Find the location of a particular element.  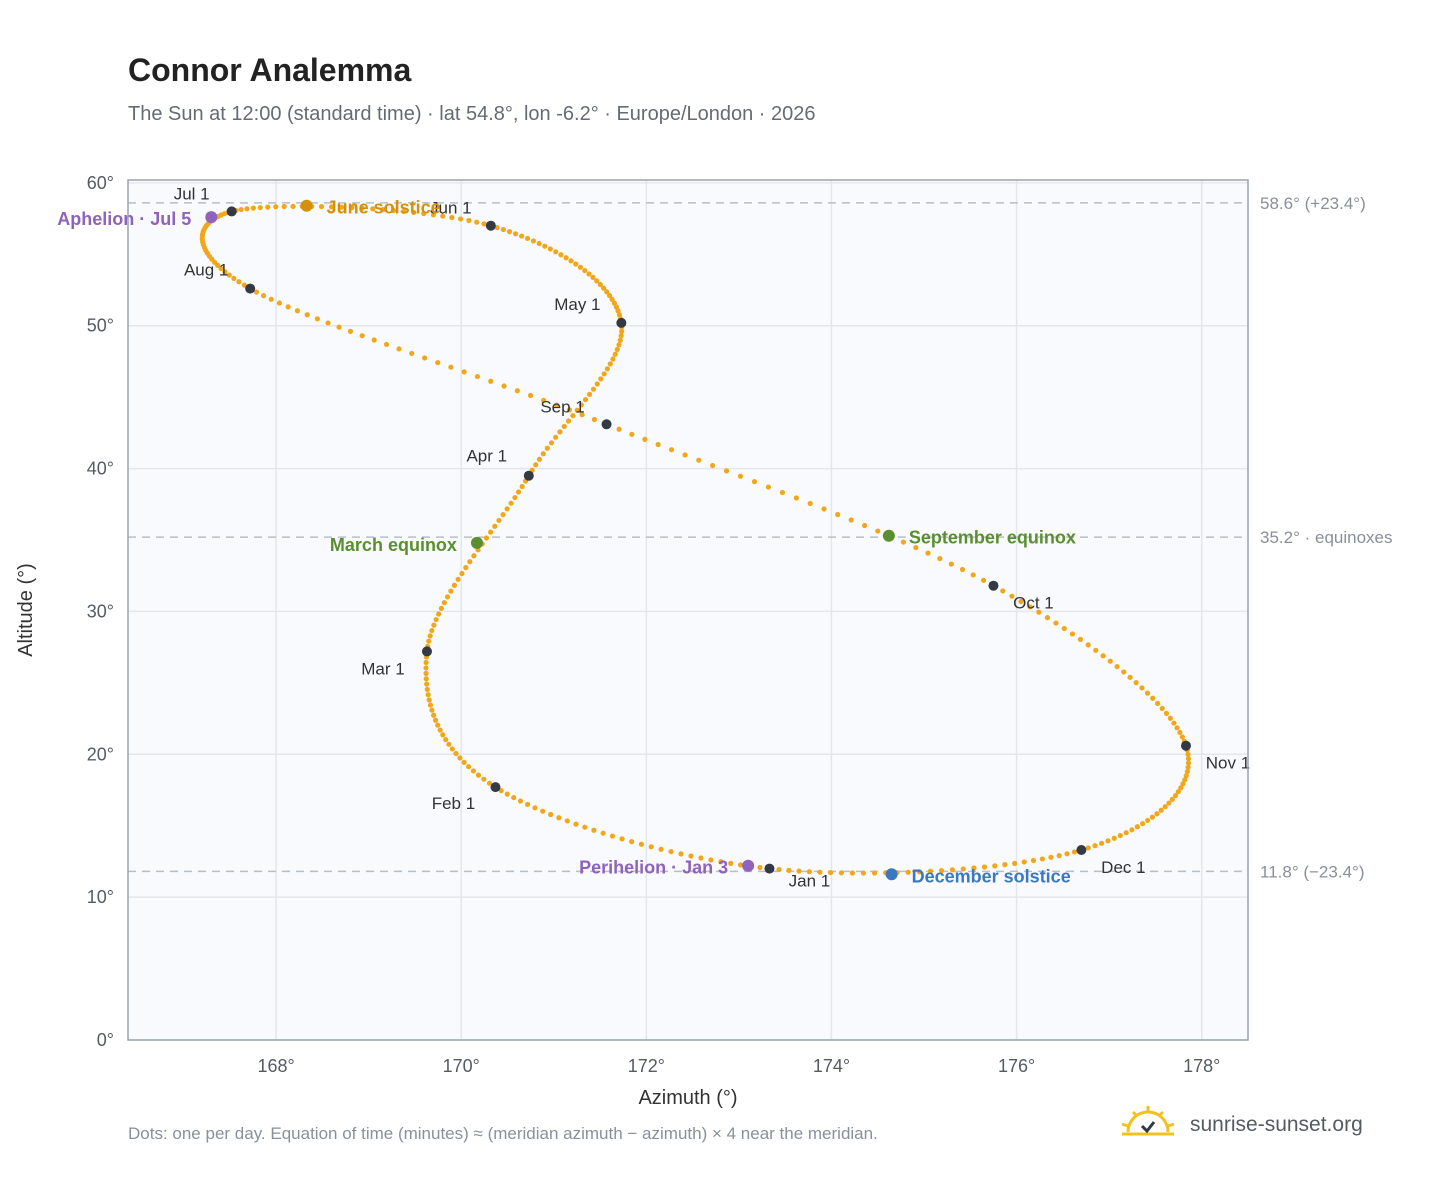

x-tick-label: 172° is located at coordinates (646, 1066).